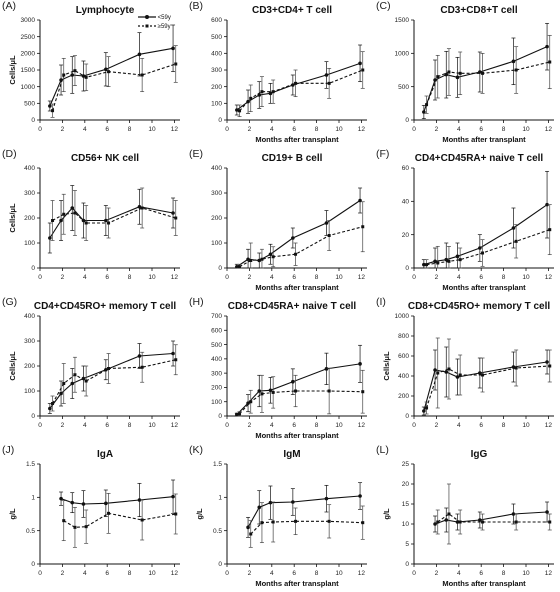 This screenshot has width=560, height=592. Describe the element at coordinates (479, 306) in the screenshot. I see `chart-title: CD8+CD45RO+ memory T cell` at that location.